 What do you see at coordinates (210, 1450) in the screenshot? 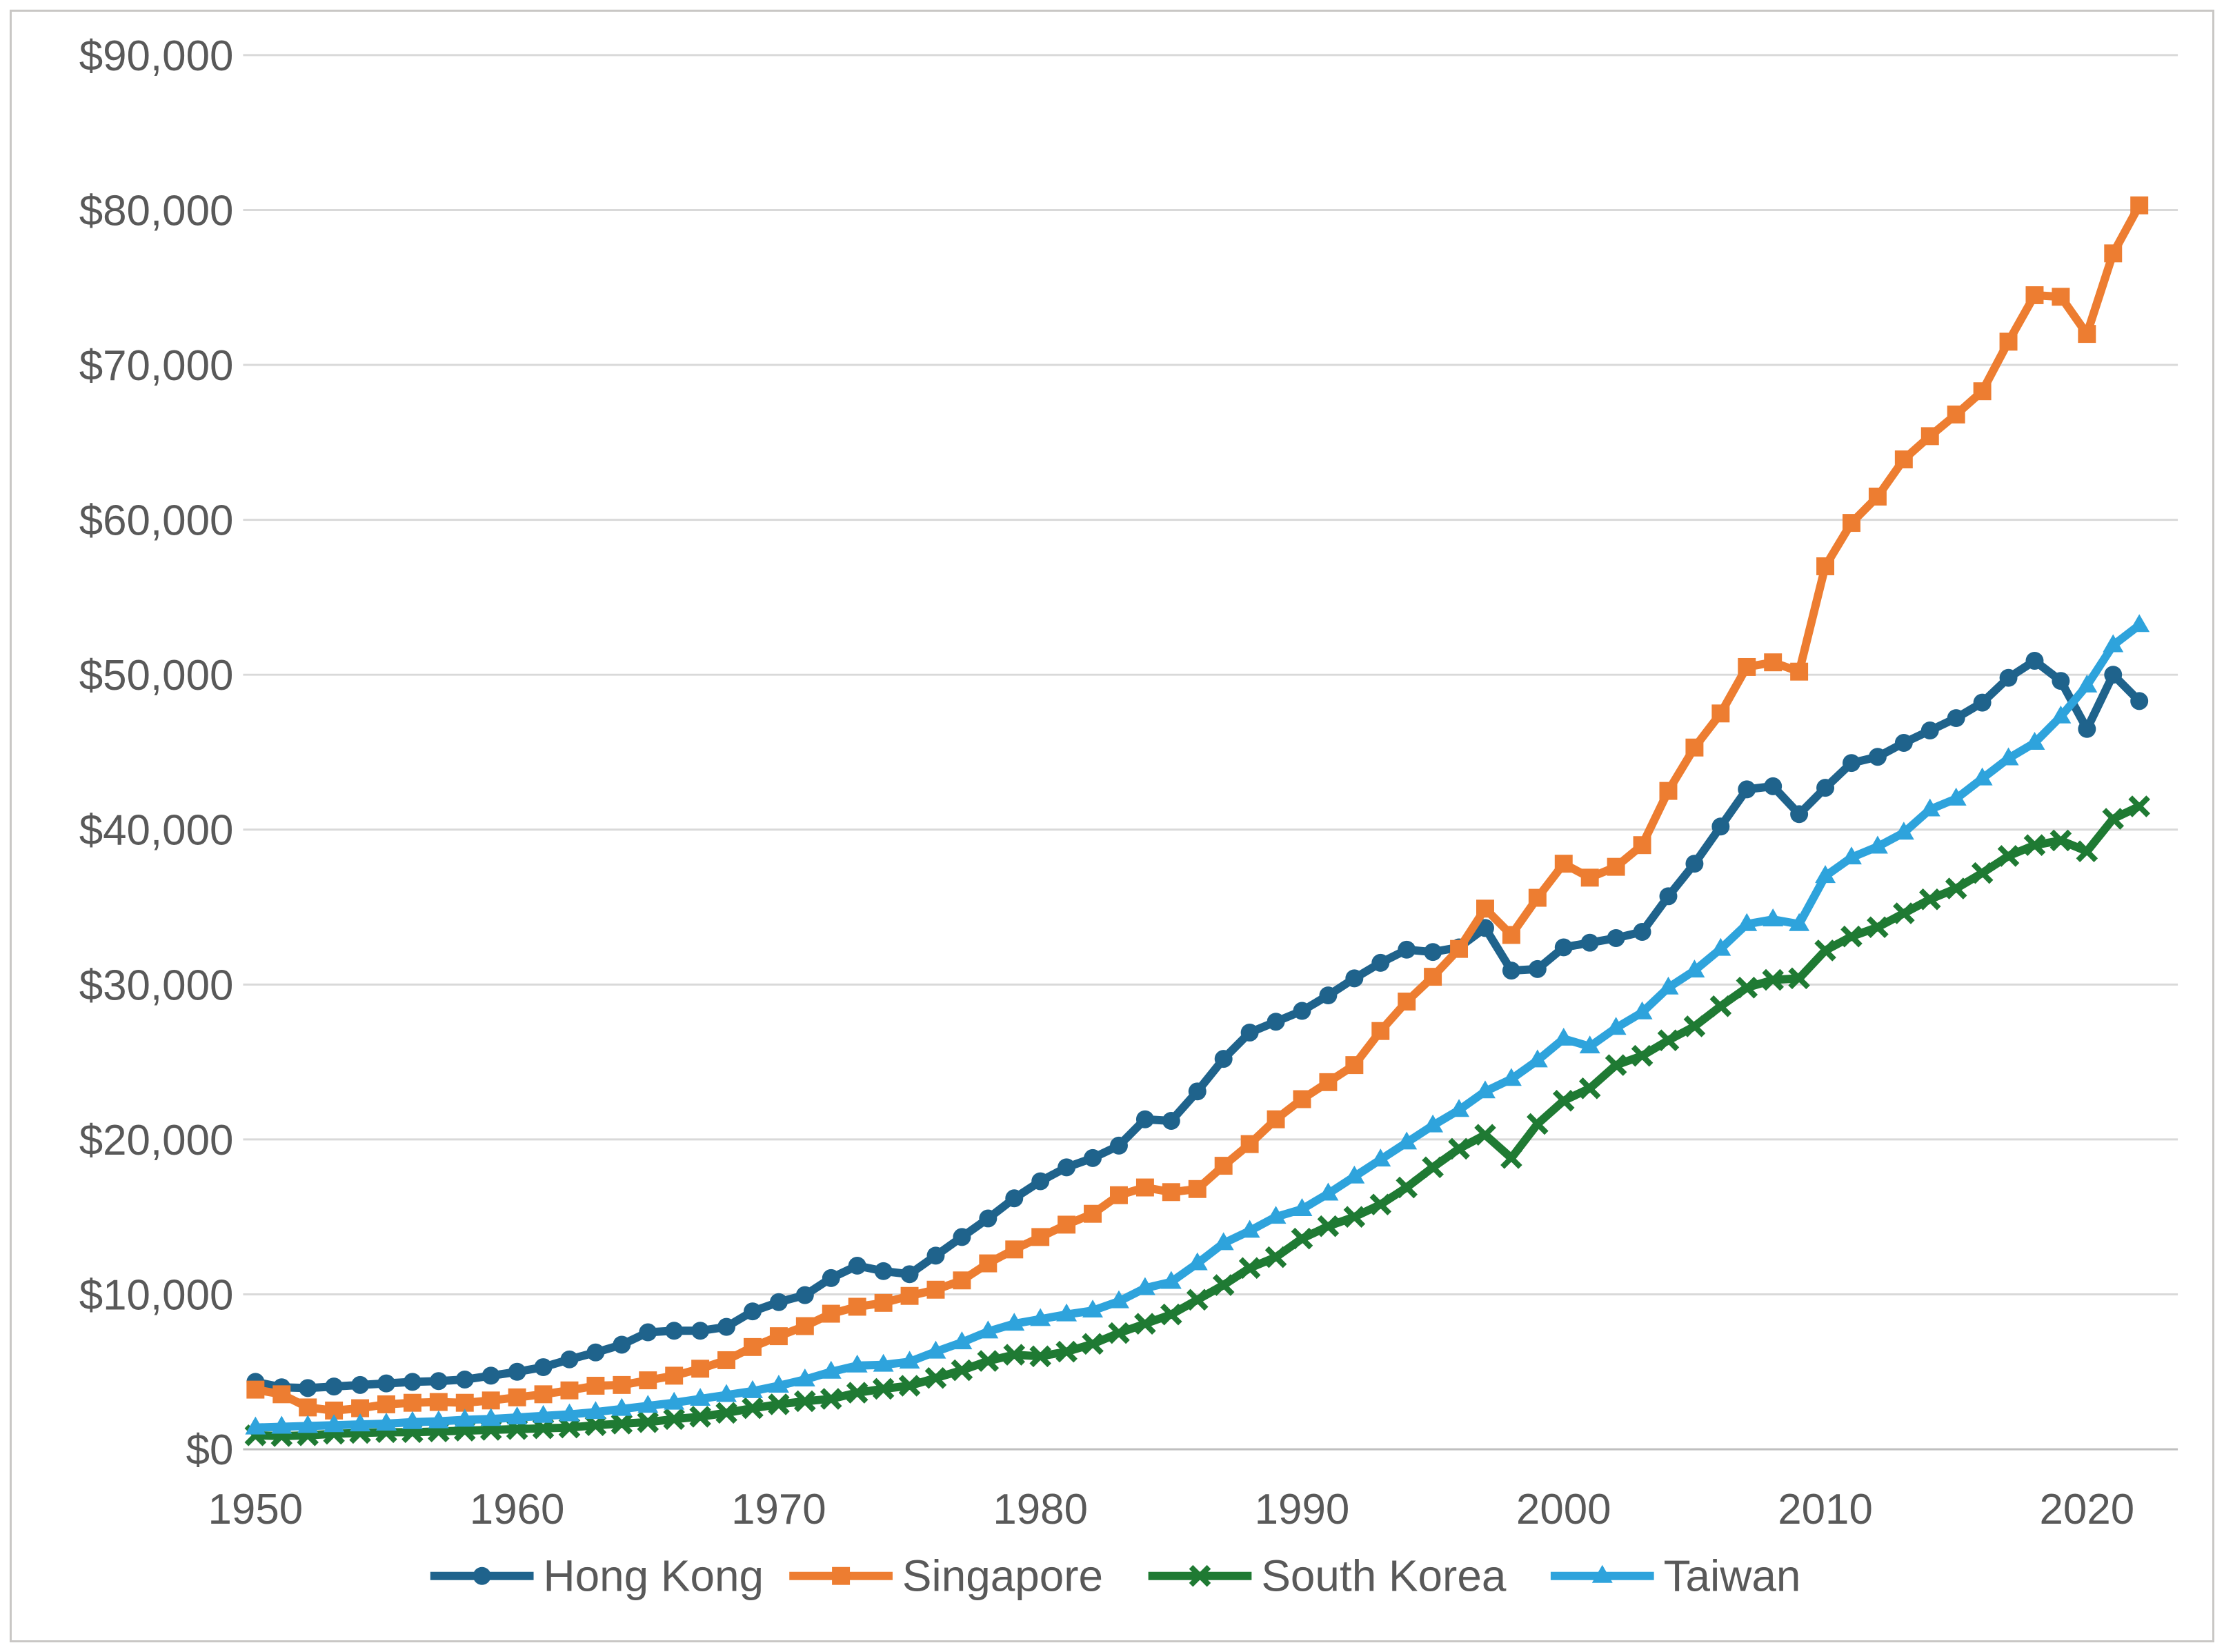
I see `y-tick-label: $0` at bounding box center [210, 1450].